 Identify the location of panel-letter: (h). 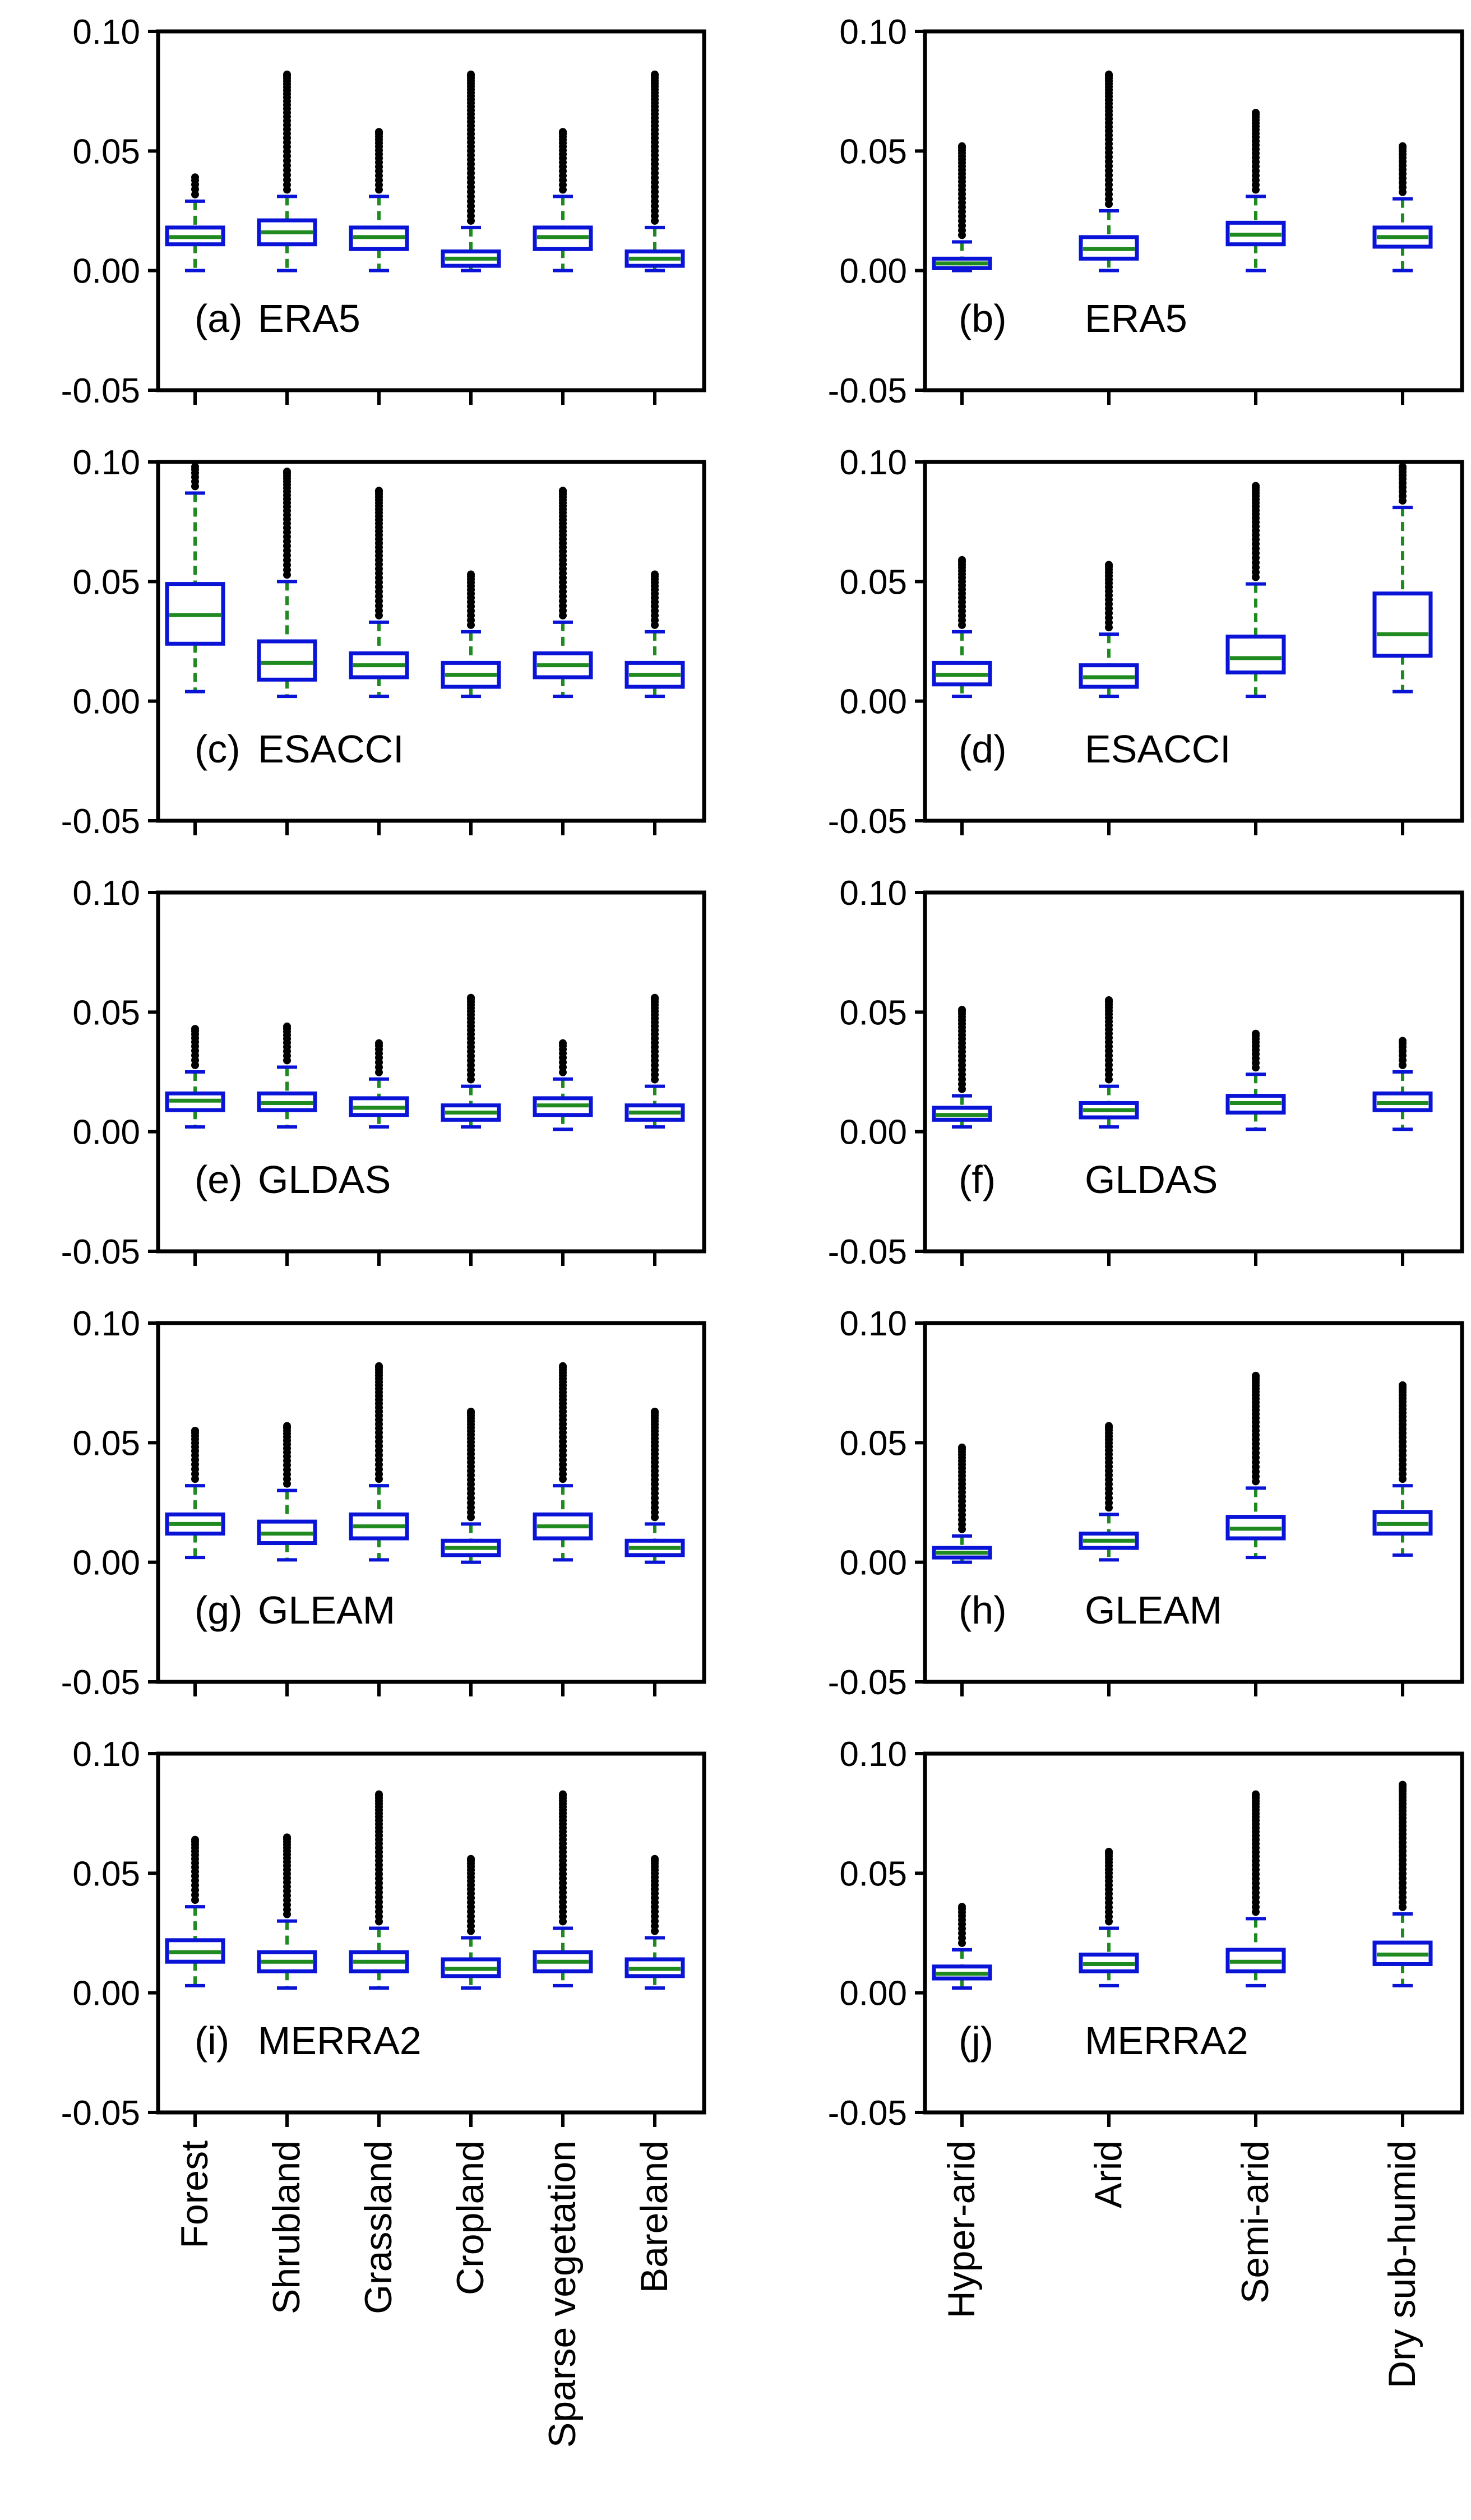
(983, 1610).